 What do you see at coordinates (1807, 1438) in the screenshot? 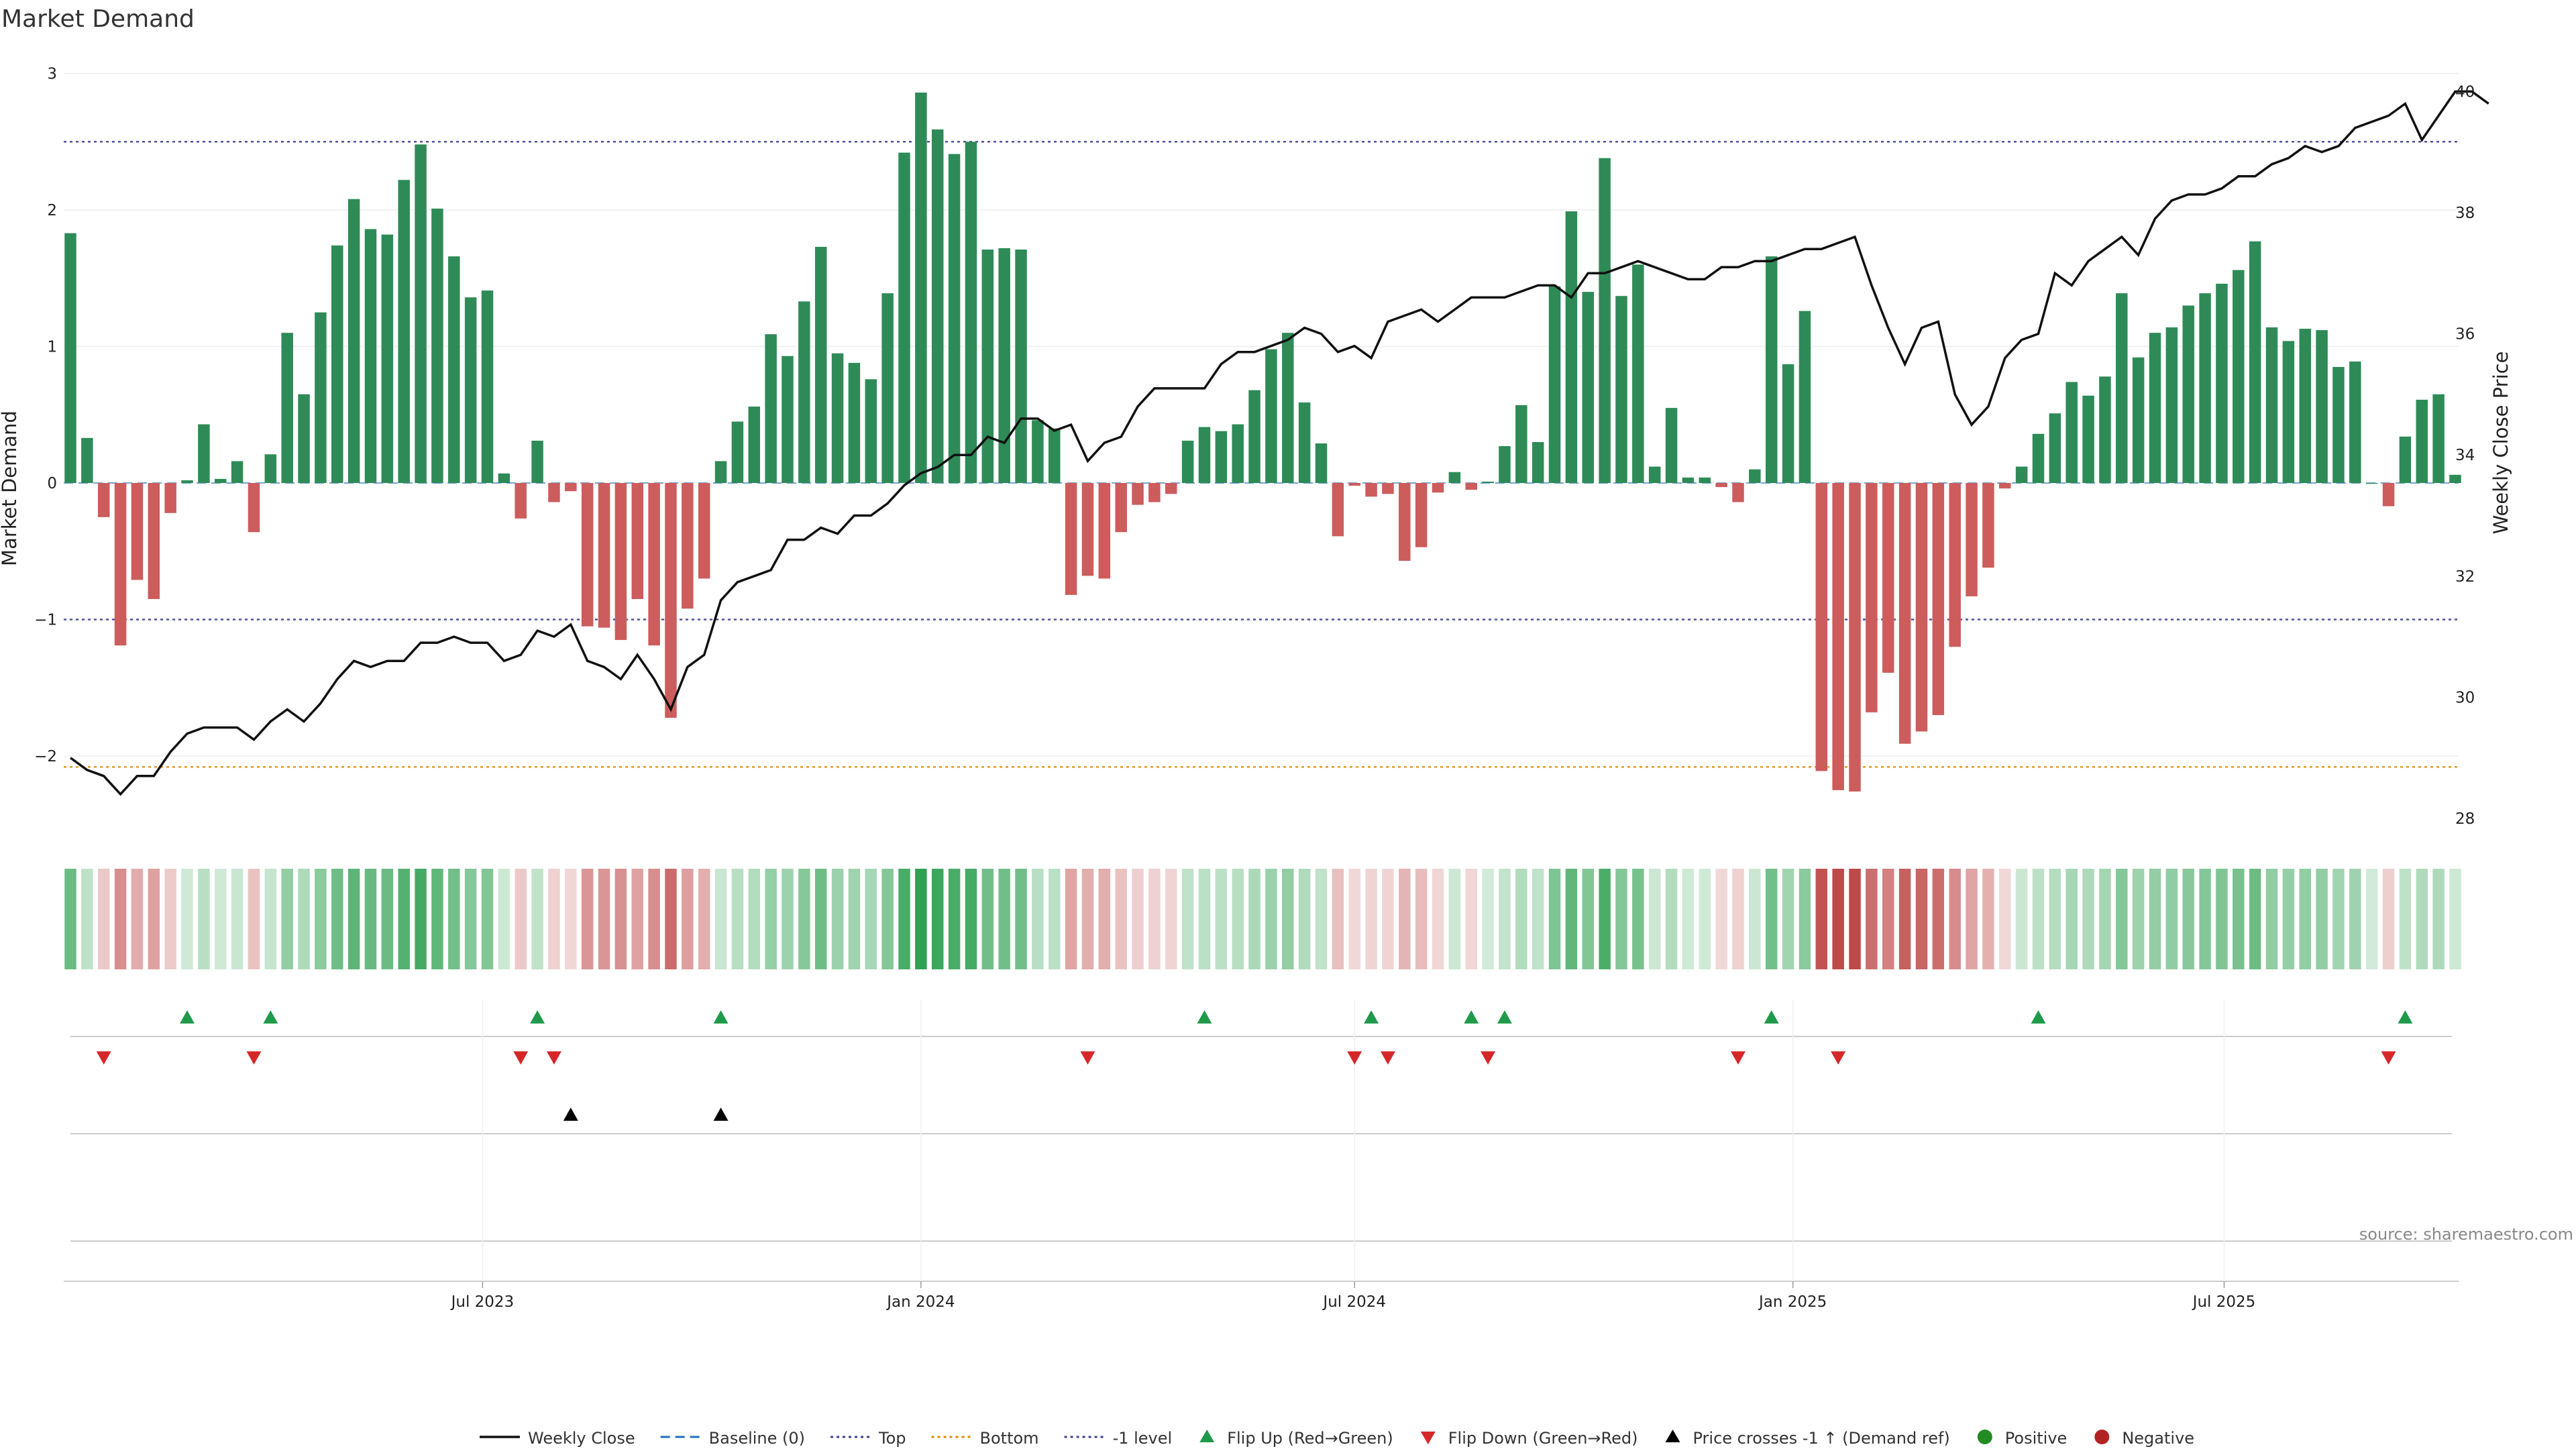
I see `legend-item: Price crosses -1 ↑ (Demand ref)` at bounding box center [1807, 1438].